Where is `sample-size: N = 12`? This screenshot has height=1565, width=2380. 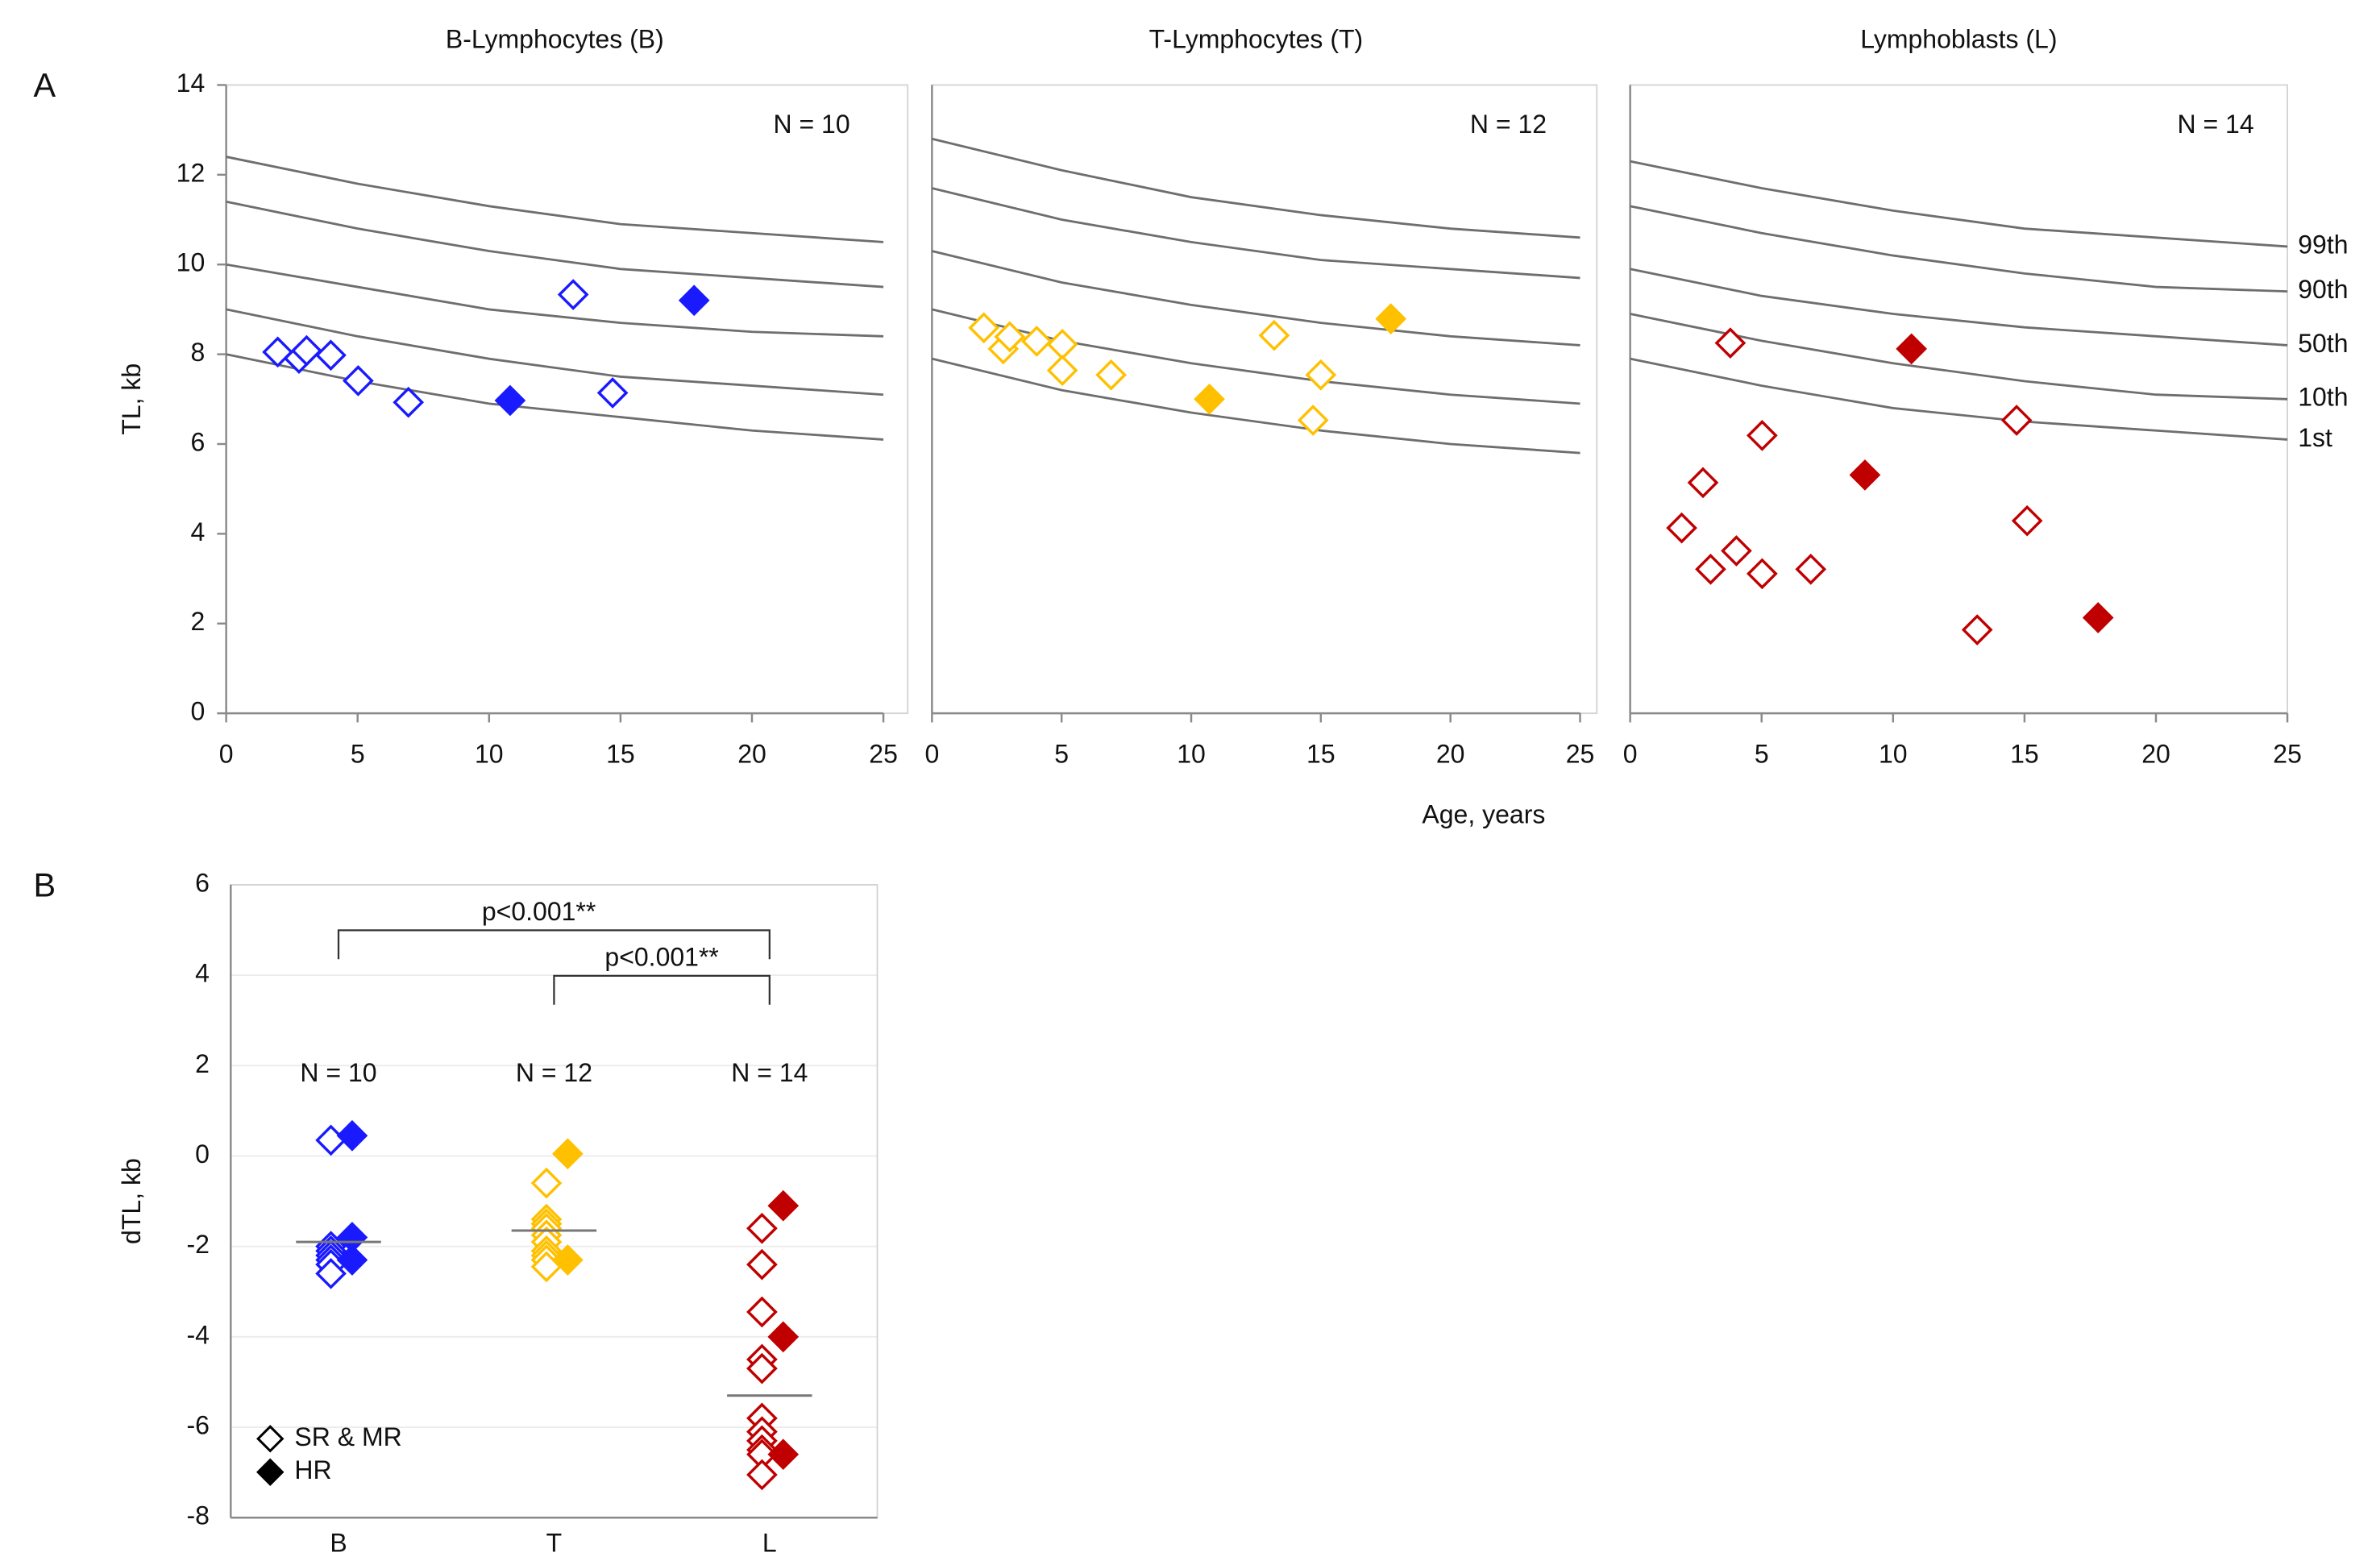
sample-size: N = 12 is located at coordinates (554, 1072).